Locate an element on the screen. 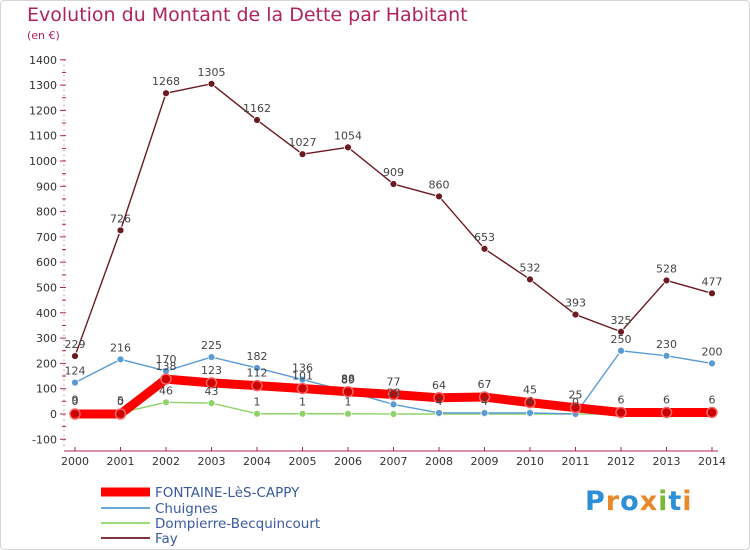 This screenshot has width=750, height=550. data-label: 1268 is located at coordinates (166, 81).